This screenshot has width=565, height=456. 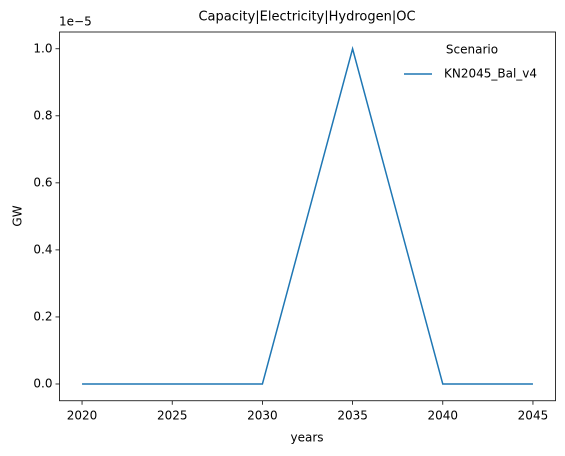 I want to click on x-tick-label: 2045, so click(x=533, y=415).